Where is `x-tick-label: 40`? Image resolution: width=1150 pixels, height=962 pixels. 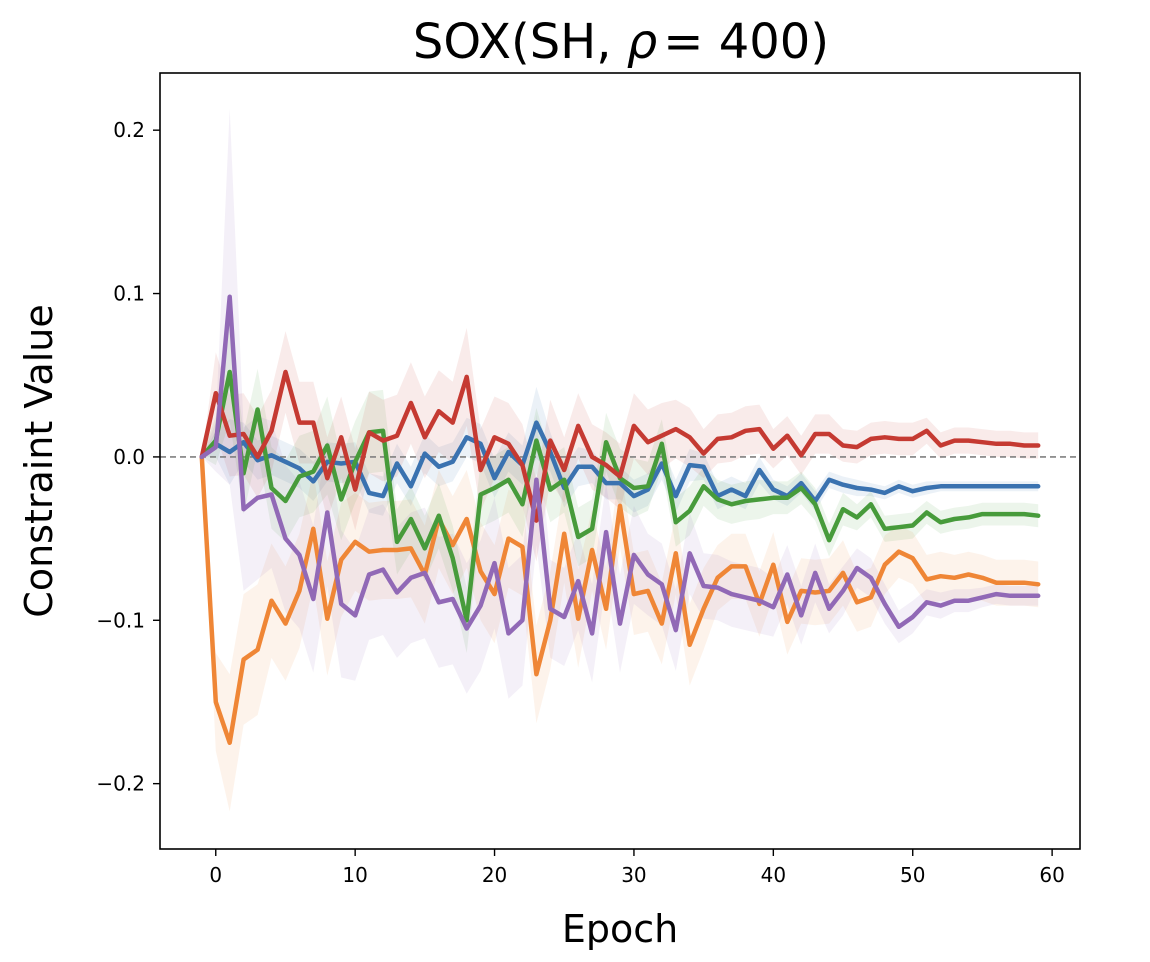
x-tick-label: 40 is located at coordinates (773, 875).